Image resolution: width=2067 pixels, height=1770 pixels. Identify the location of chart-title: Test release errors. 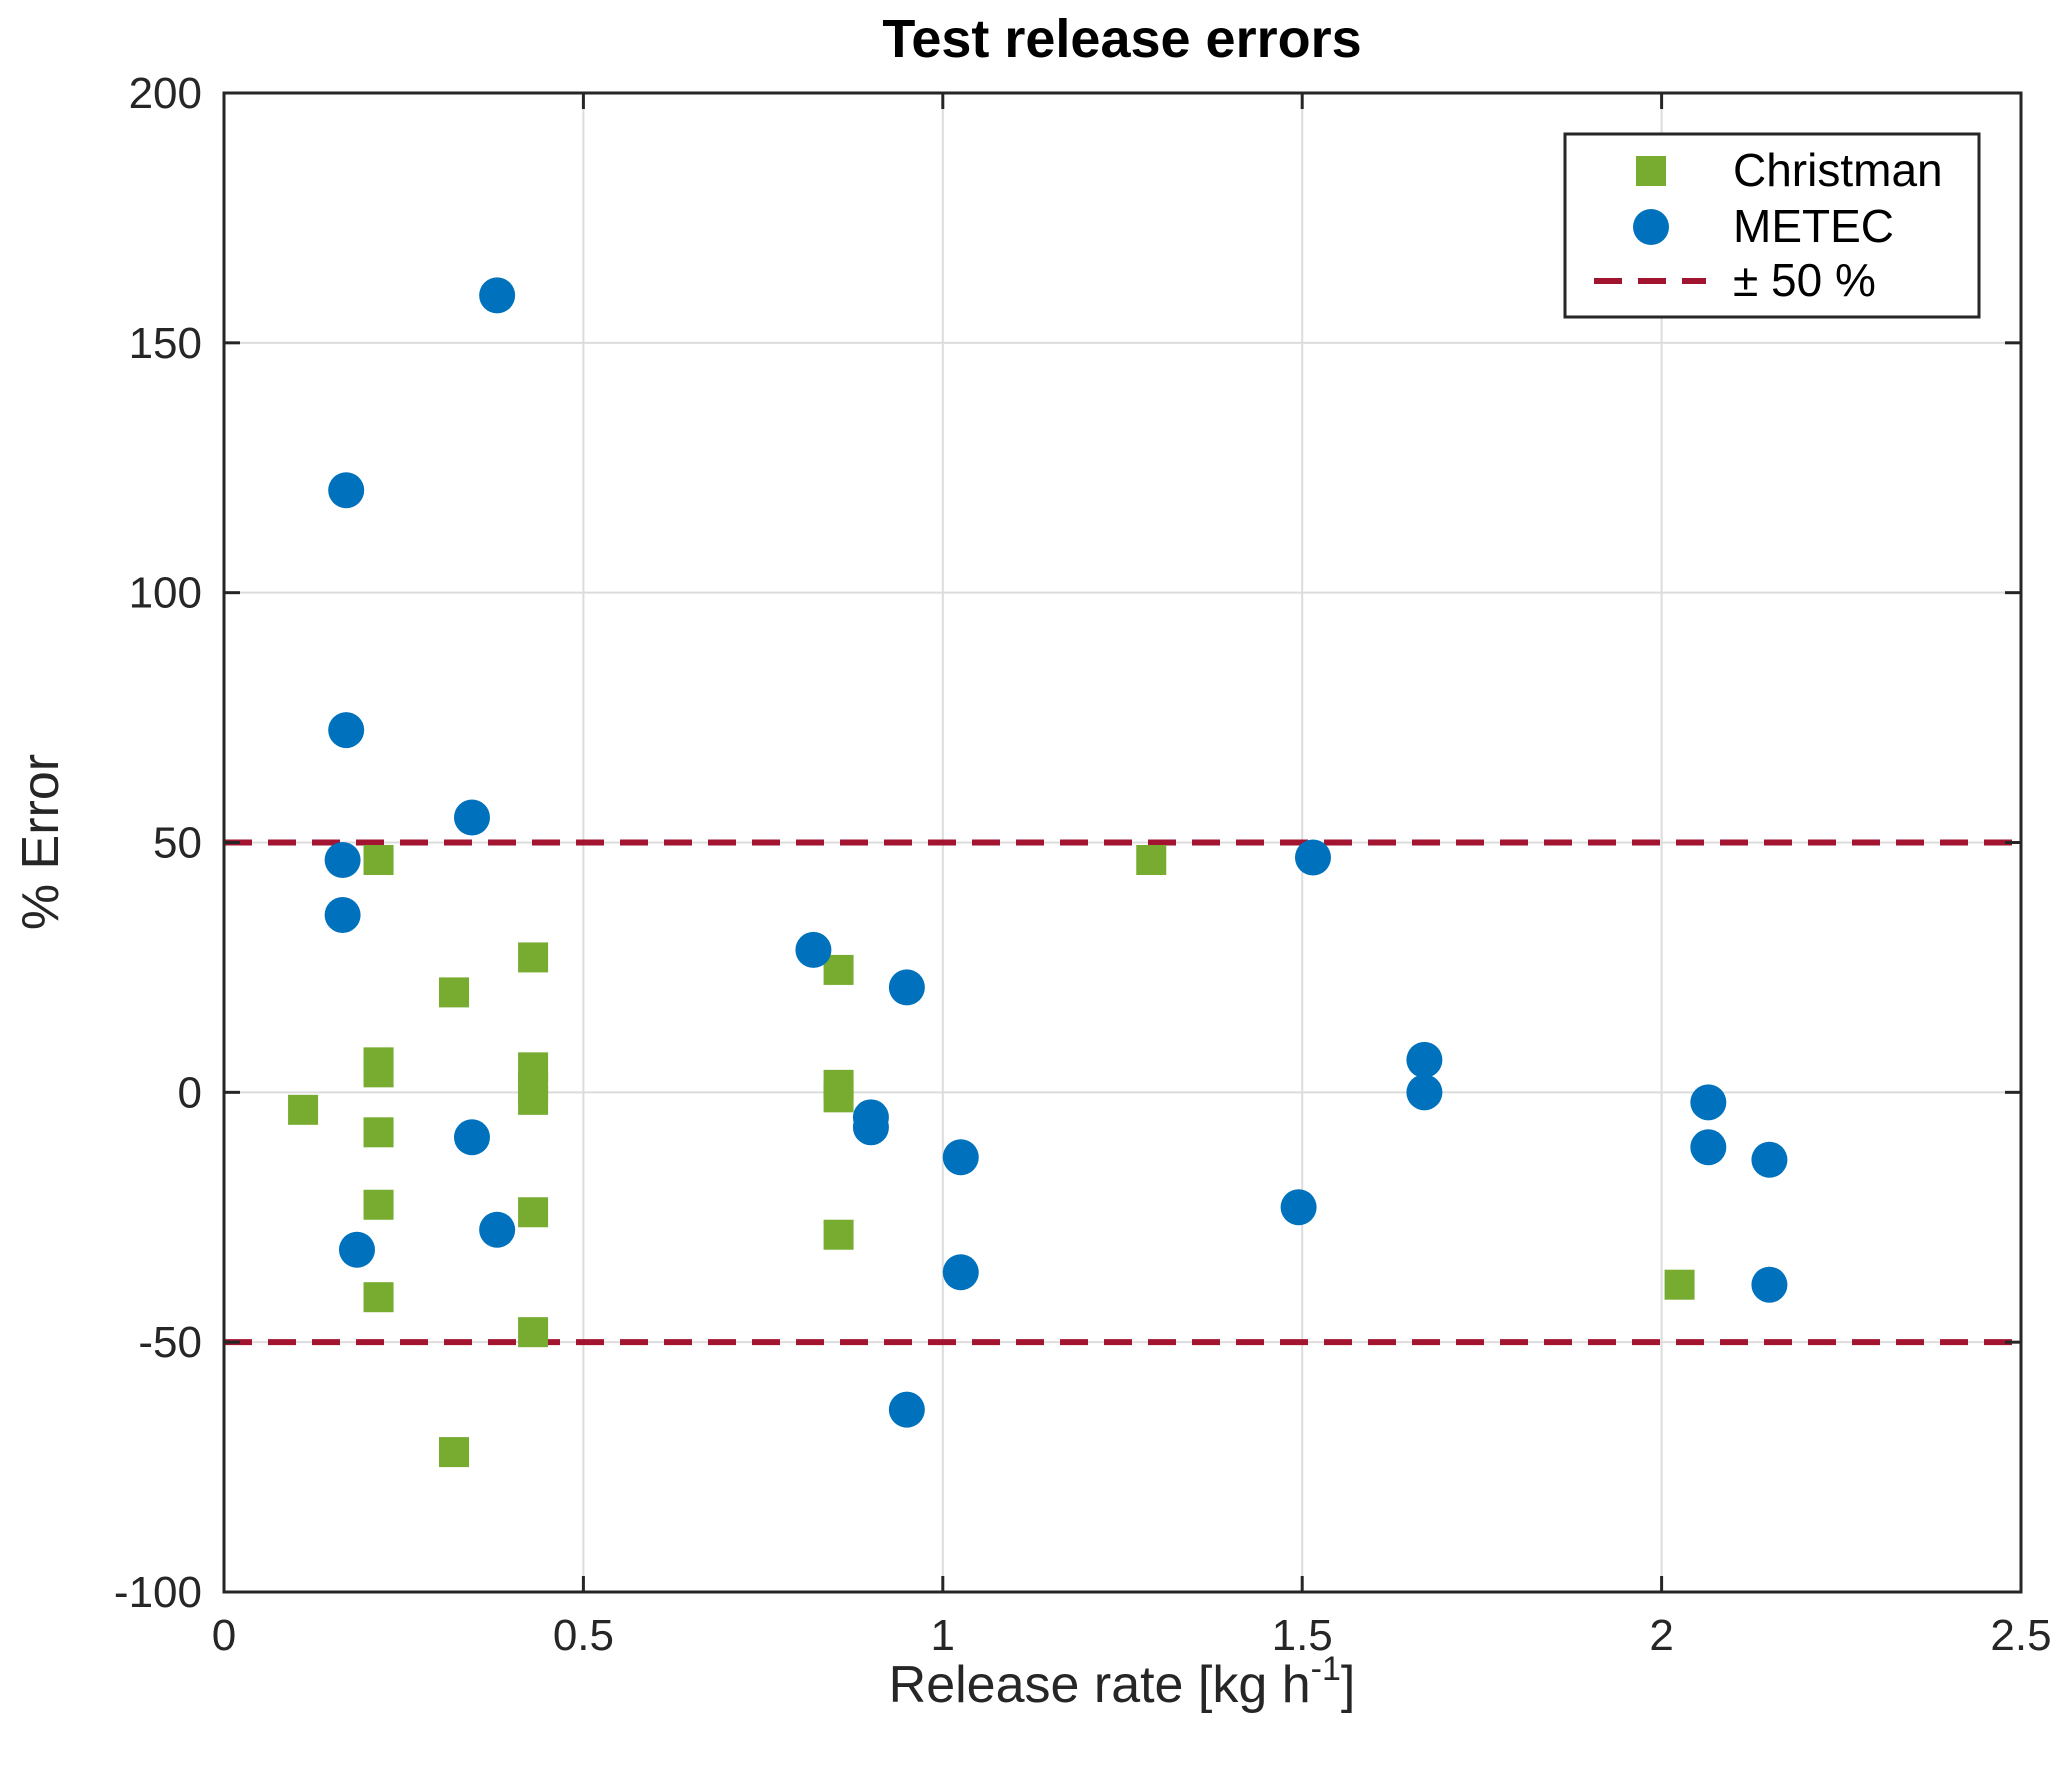
(1121, 39).